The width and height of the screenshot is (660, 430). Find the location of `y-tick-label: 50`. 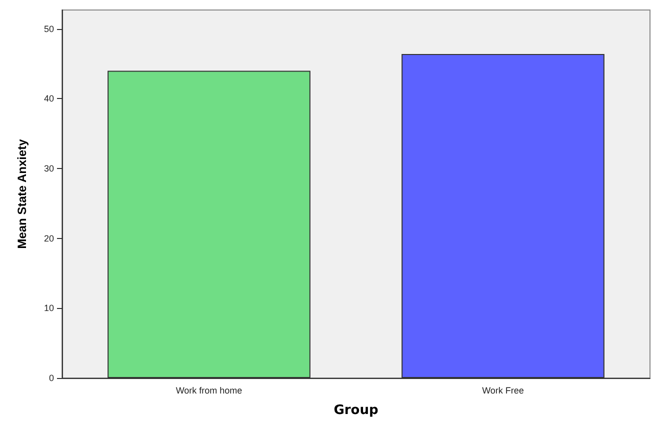

y-tick-label: 50 is located at coordinates (49, 29).